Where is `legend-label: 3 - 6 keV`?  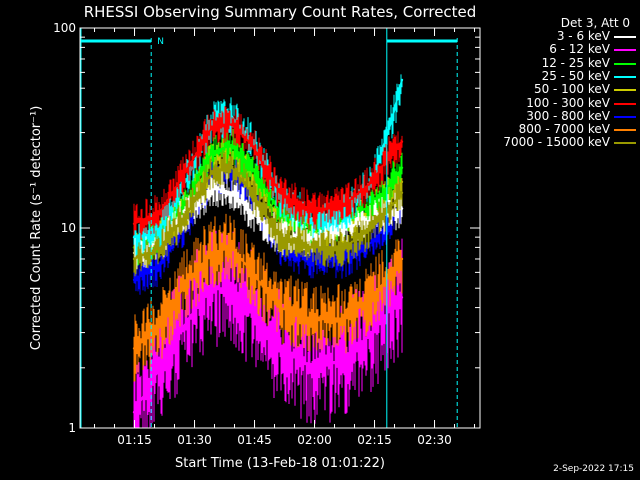
legend-label: 3 - 6 keV is located at coordinates (583, 36).